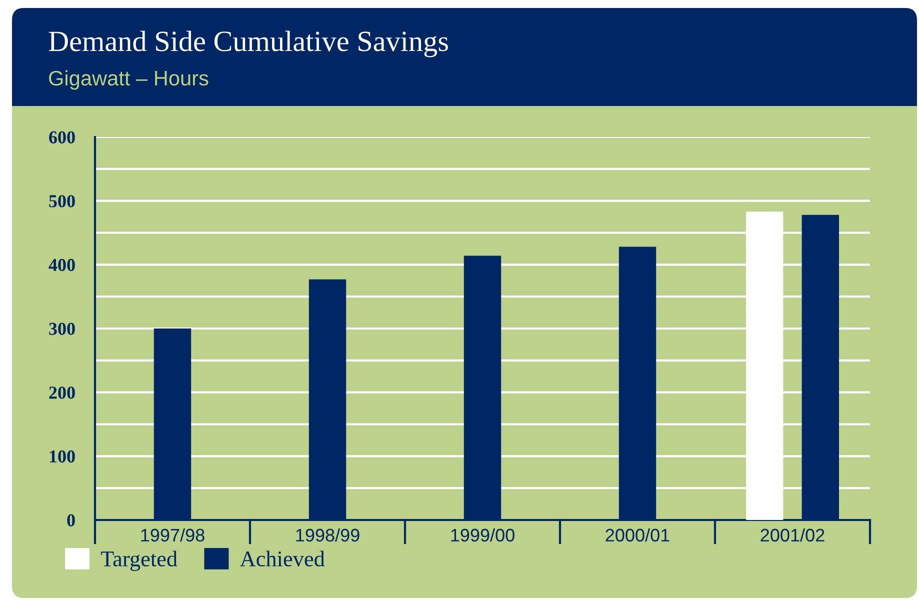  I want to click on x-tick-label: 2001/02, so click(792, 535).